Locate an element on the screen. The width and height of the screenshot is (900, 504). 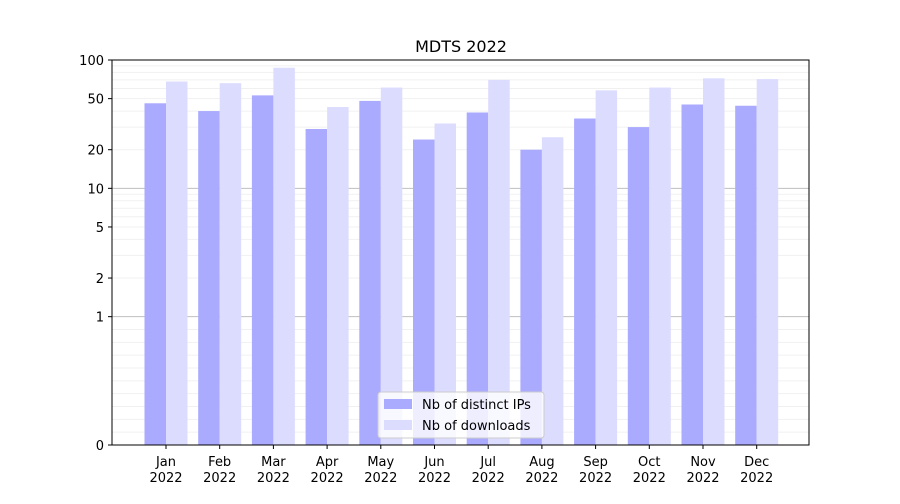
x-tick-label-month: Oct is located at coordinates (649, 462).